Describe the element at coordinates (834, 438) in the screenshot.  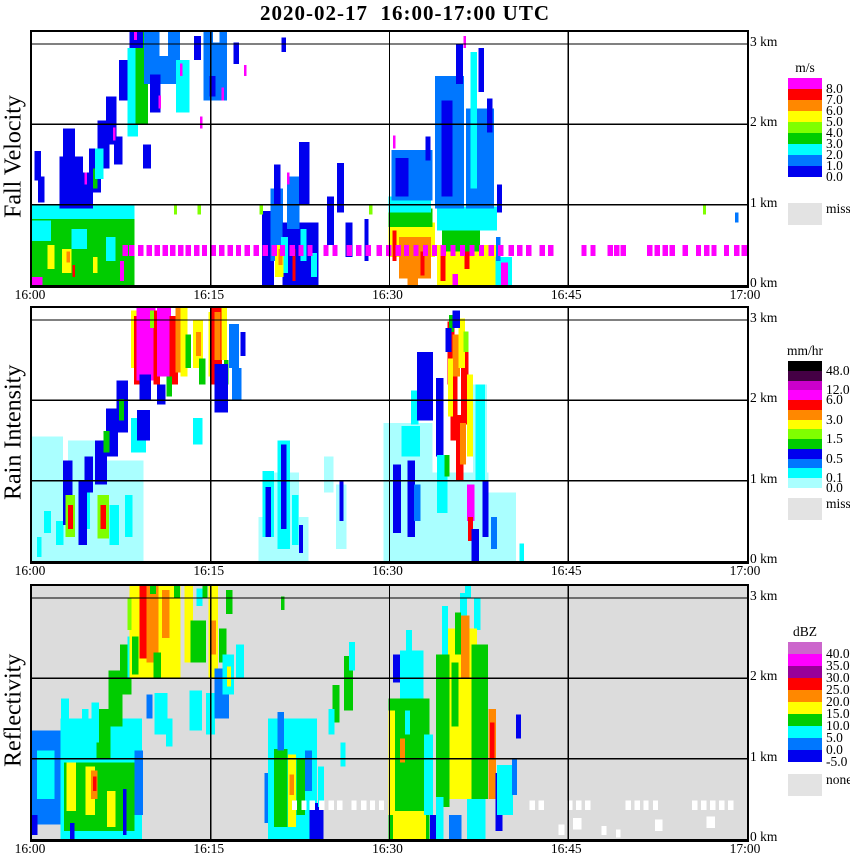
I see `legend-band-label: 1.5` at that location.